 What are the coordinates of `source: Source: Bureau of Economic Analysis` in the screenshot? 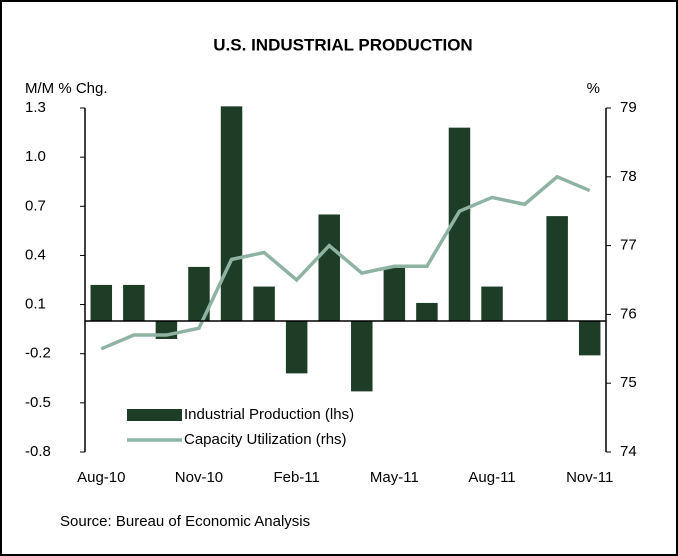 It's located at (185, 521).